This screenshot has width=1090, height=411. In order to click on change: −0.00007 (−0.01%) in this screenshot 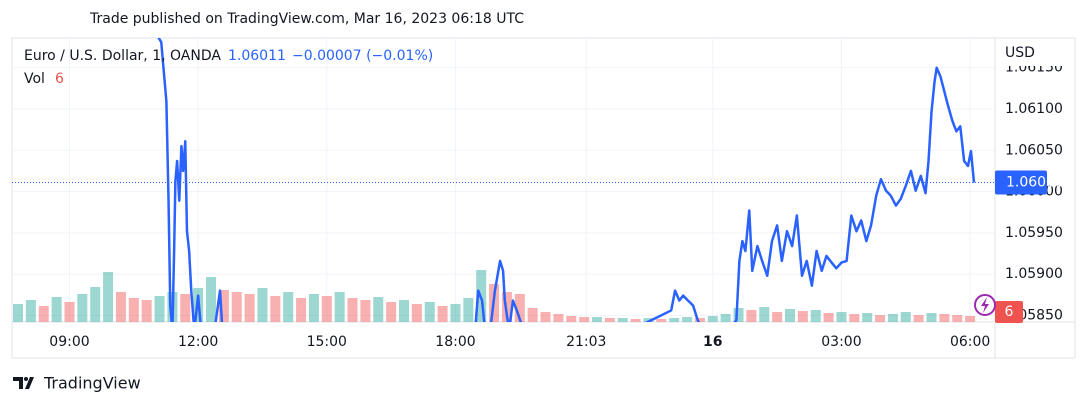, I will do `click(362, 56)`.